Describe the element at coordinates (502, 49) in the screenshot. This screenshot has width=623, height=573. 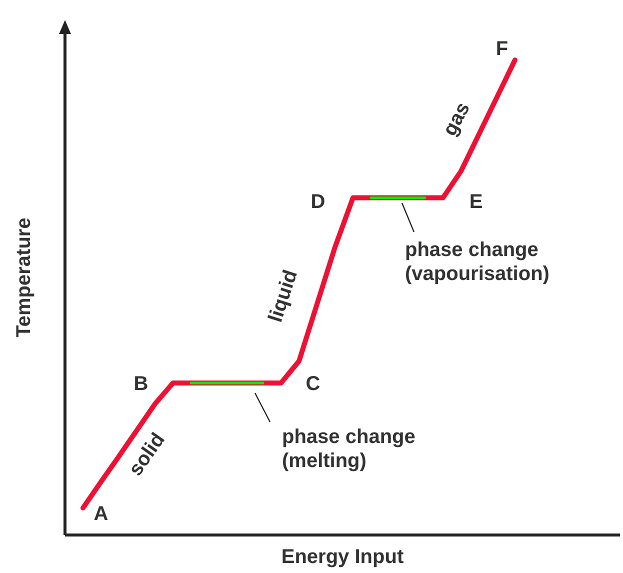
I see `annotation: F` at that location.